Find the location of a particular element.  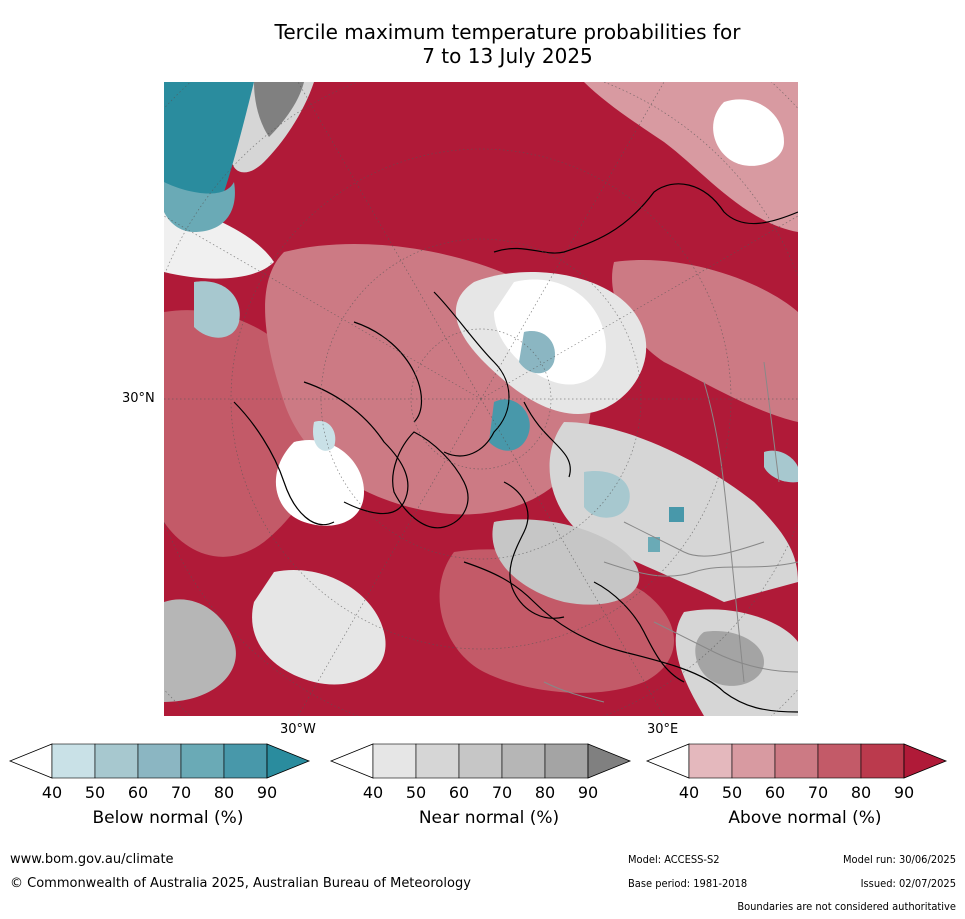

footer-issued: Issued: 02/07/2025 is located at coordinates (908, 883).